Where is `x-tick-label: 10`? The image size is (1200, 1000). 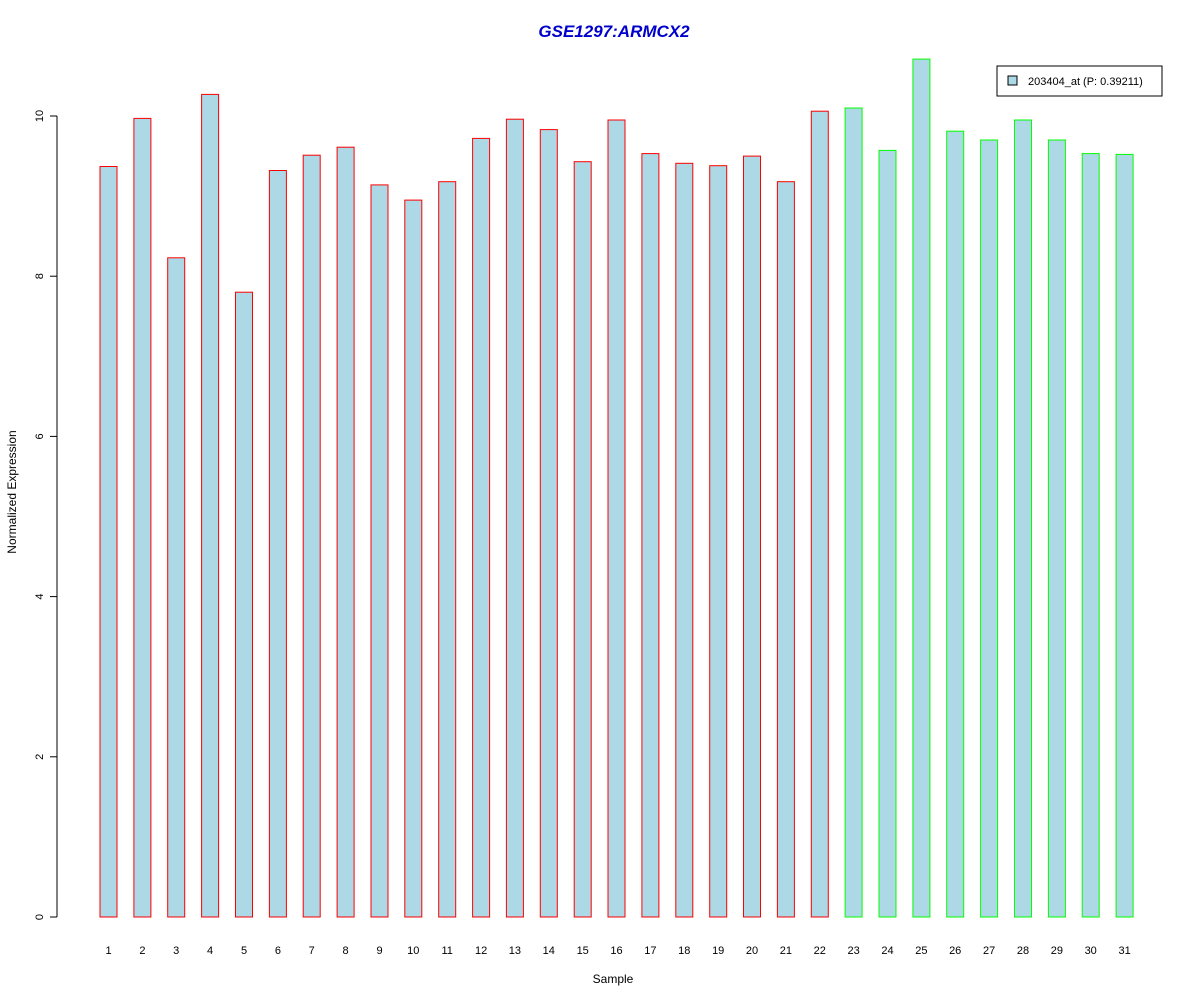
x-tick-label: 10 is located at coordinates (413, 951).